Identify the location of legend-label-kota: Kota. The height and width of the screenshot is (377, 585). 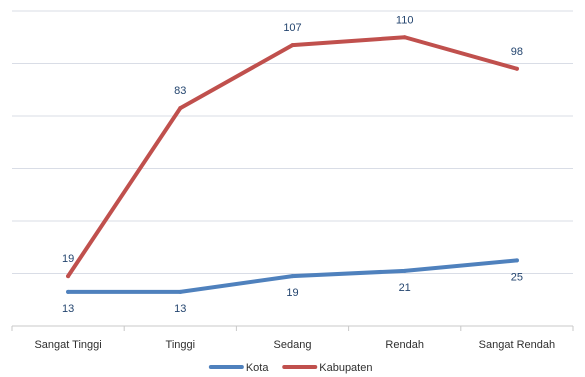
(258, 368).